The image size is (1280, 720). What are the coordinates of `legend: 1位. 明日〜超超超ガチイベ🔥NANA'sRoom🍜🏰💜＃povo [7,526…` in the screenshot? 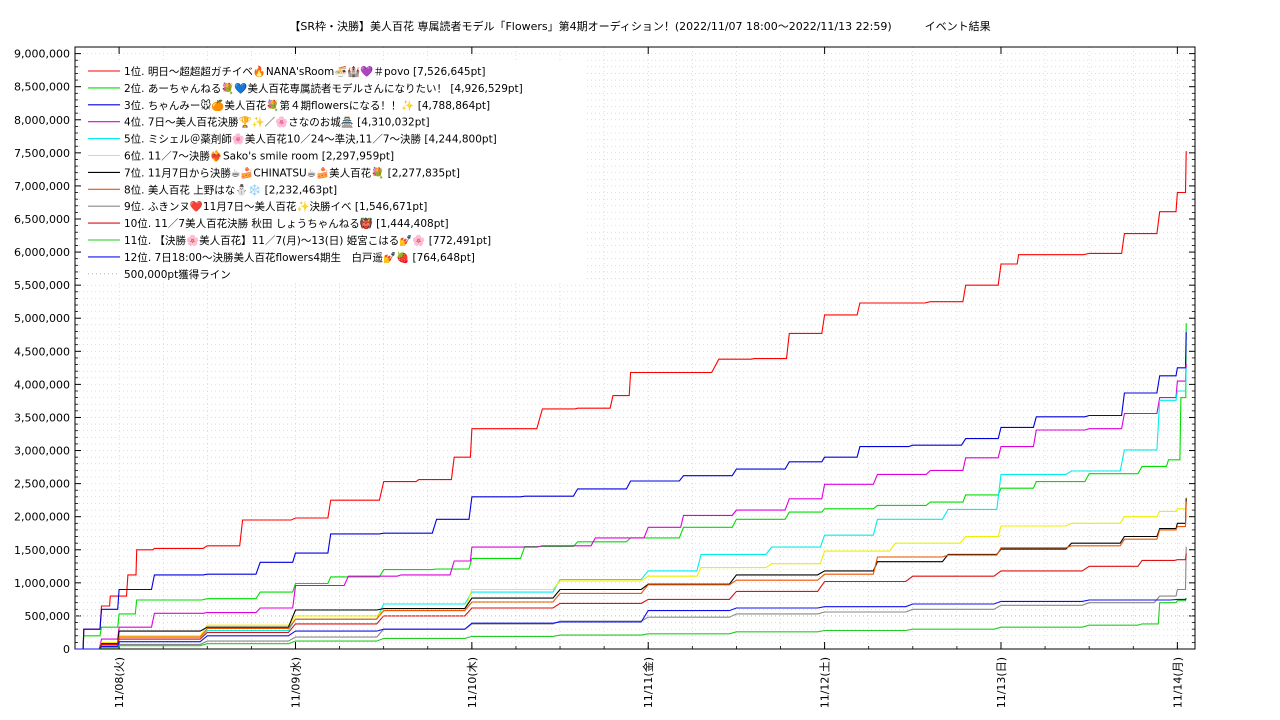 It's located at (334, 171).